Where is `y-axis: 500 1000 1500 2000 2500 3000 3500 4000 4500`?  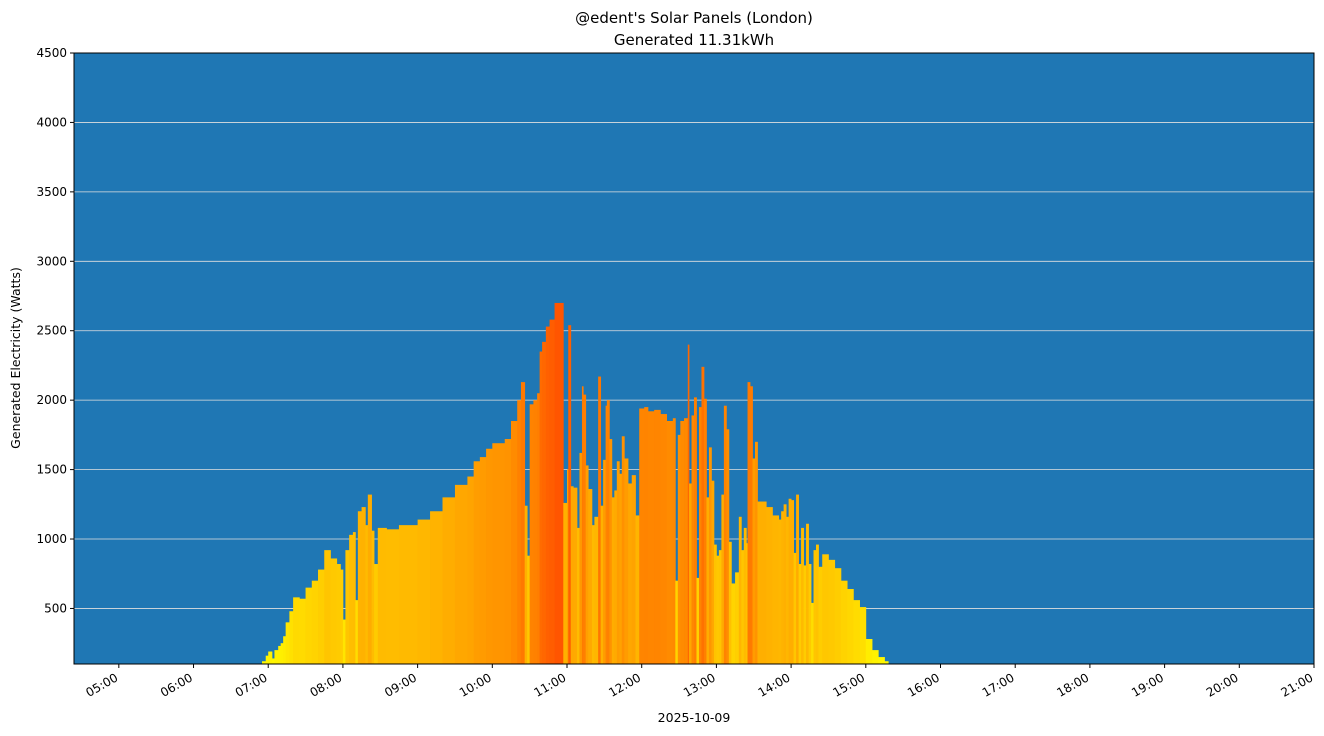 y-axis: 500 1000 1500 2000 2500 3000 3500 4000 4500 is located at coordinates (55, 330).